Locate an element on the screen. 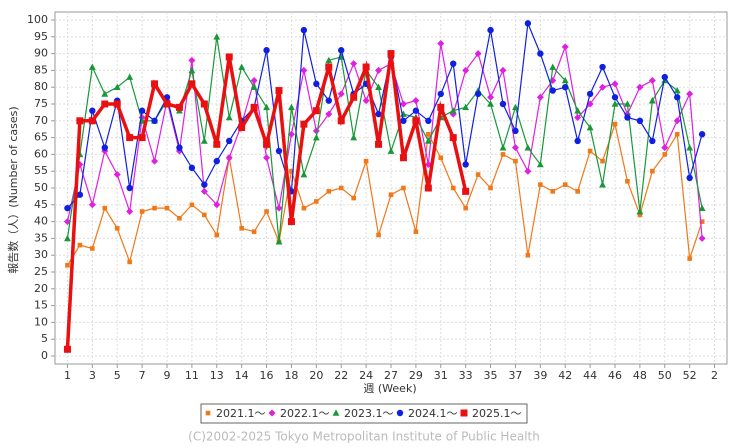 The height and width of the screenshot is (447, 729). y-tick-label: 0 is located at coordinates (44, 355).